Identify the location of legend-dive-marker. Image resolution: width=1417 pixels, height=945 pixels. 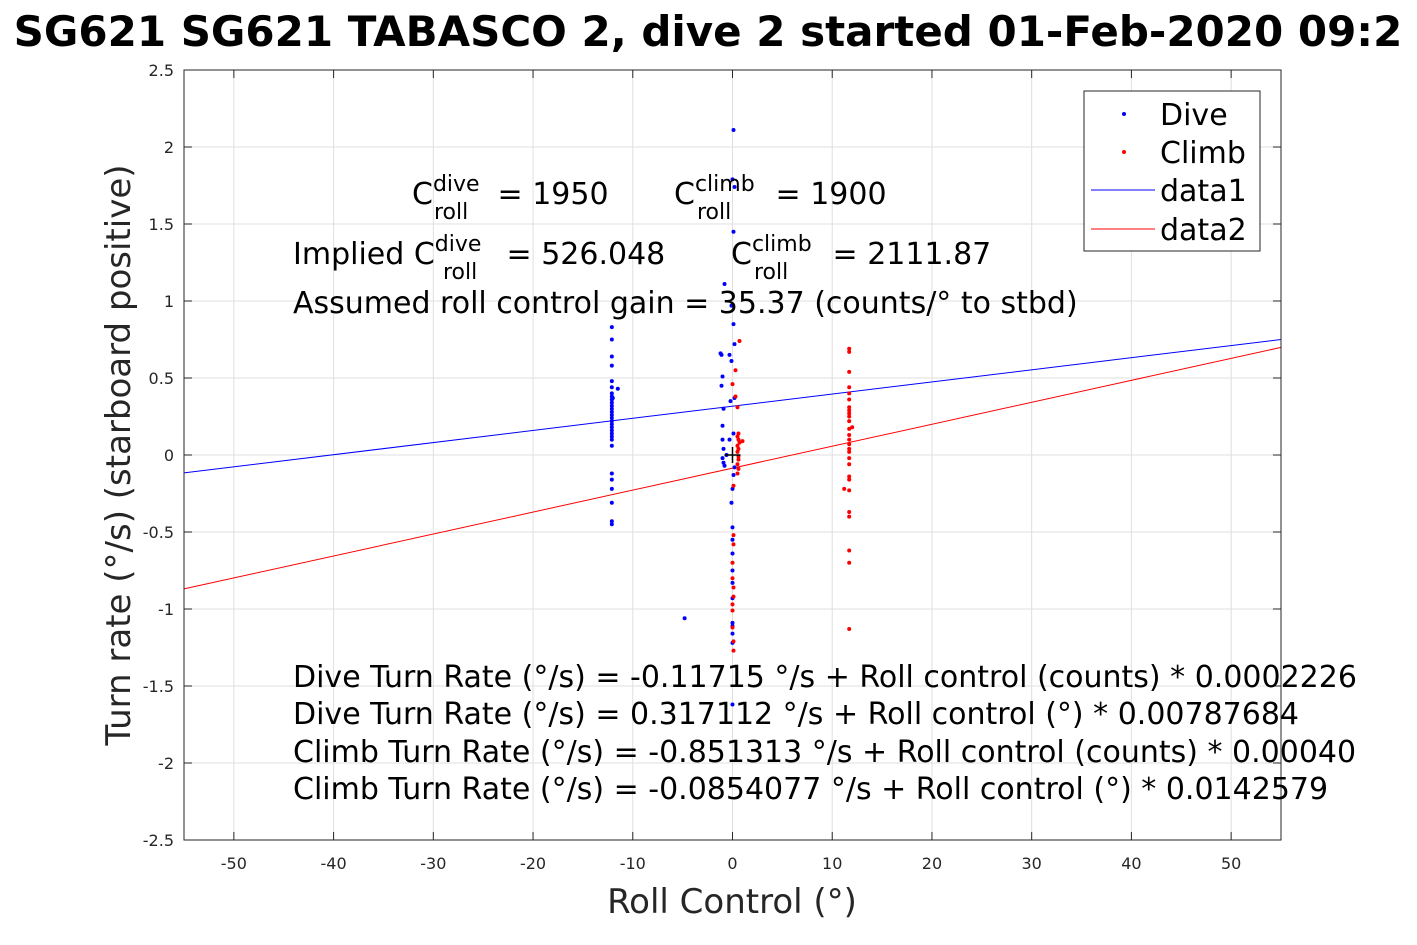
(1124, 114).